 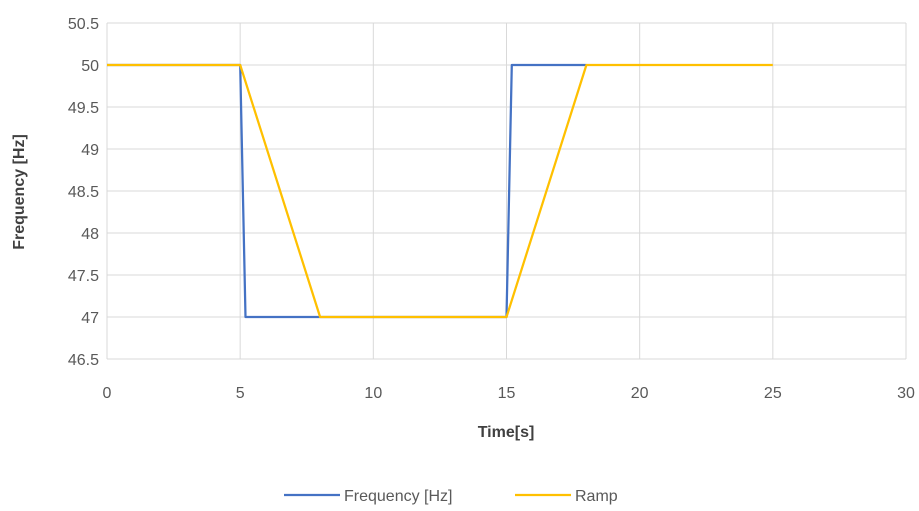 What do you see at coordinates (906, 393) in the screenshot?
I see `x-tick-label: 30` at bounding box center [906, 393].